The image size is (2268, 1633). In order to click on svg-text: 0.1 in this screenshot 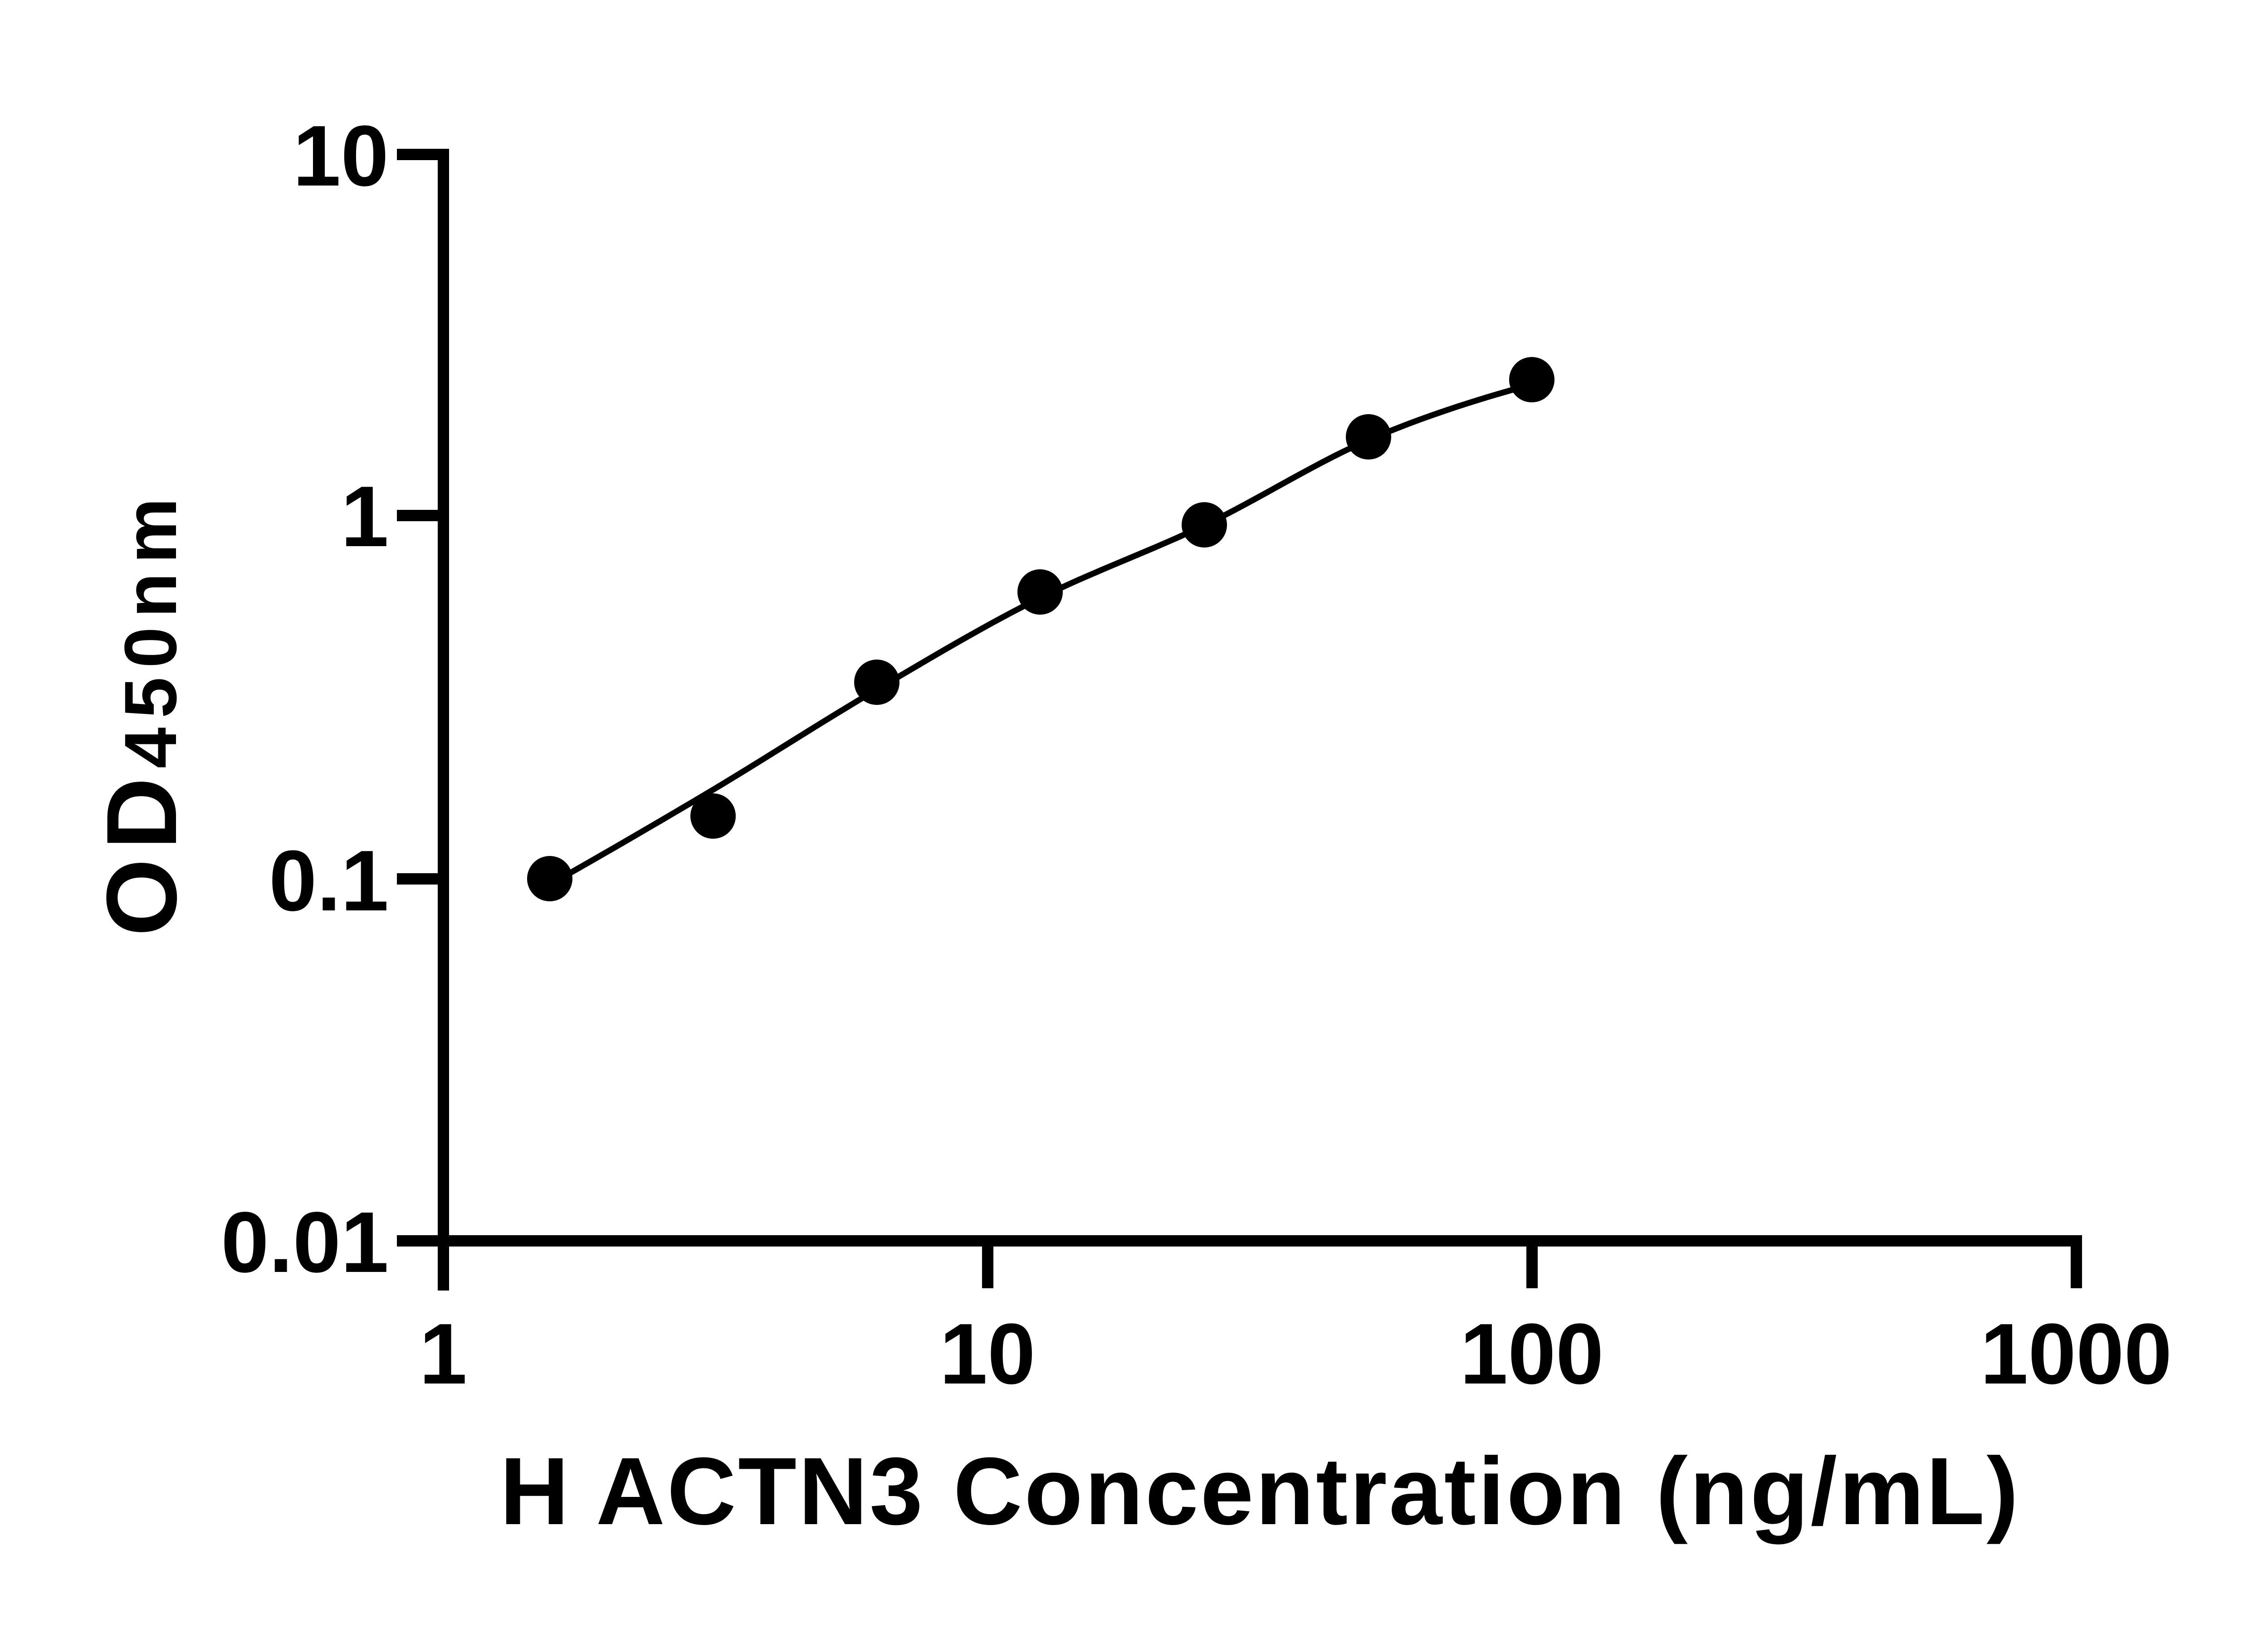, I will do `click(329, 881)`.